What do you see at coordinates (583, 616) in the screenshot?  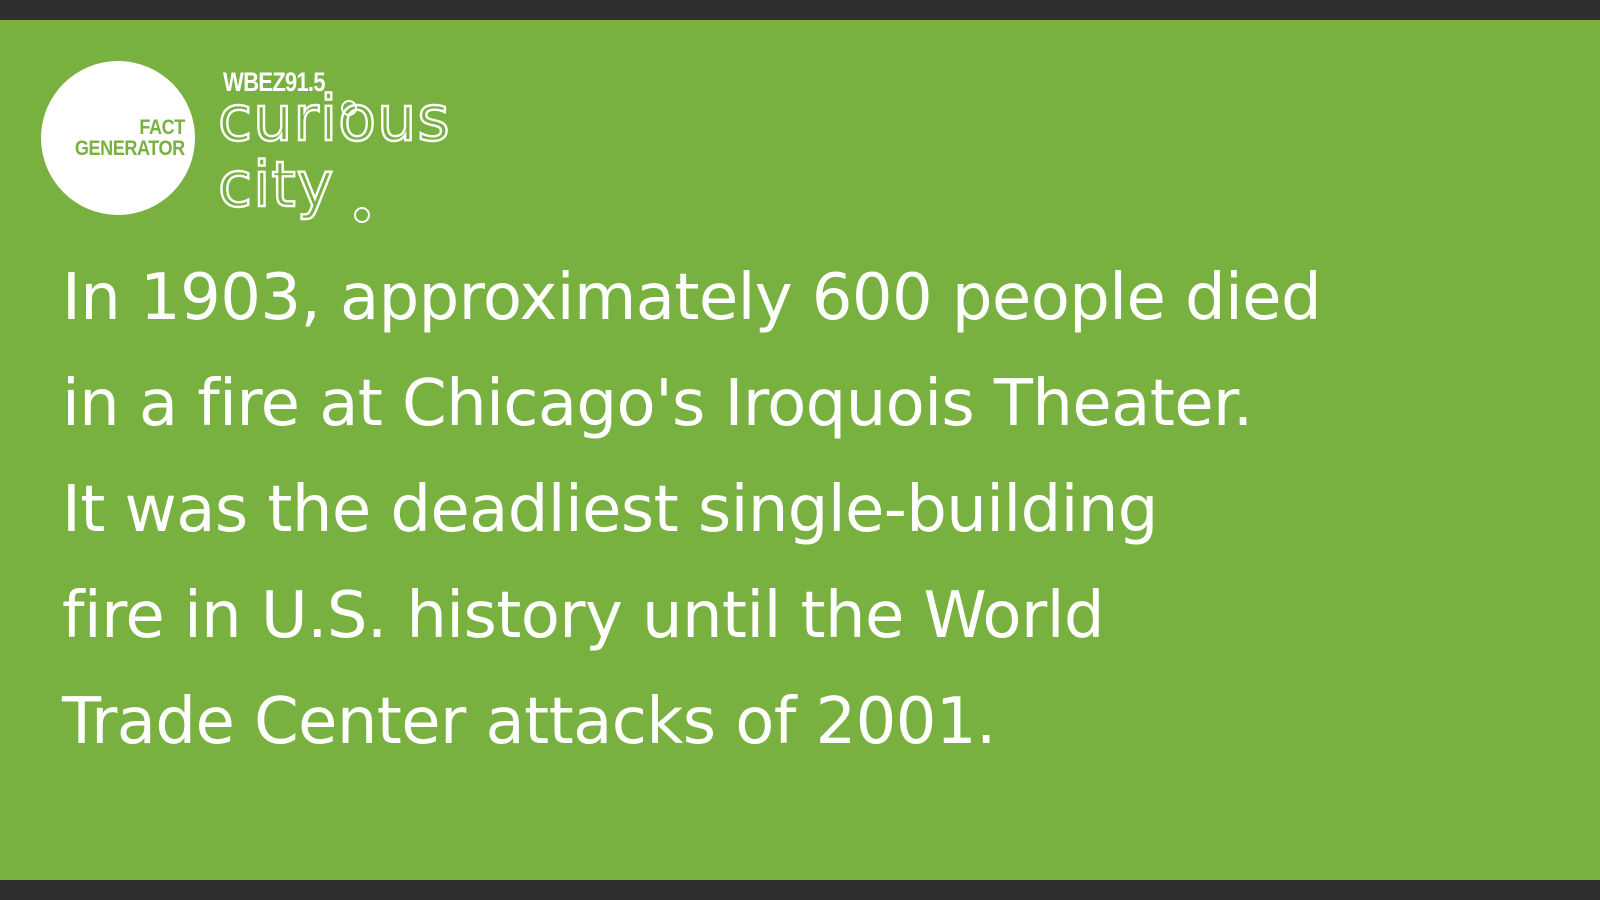 I see `fact-line: fire in U.S. history until the World` at bounding box center [583, 616].